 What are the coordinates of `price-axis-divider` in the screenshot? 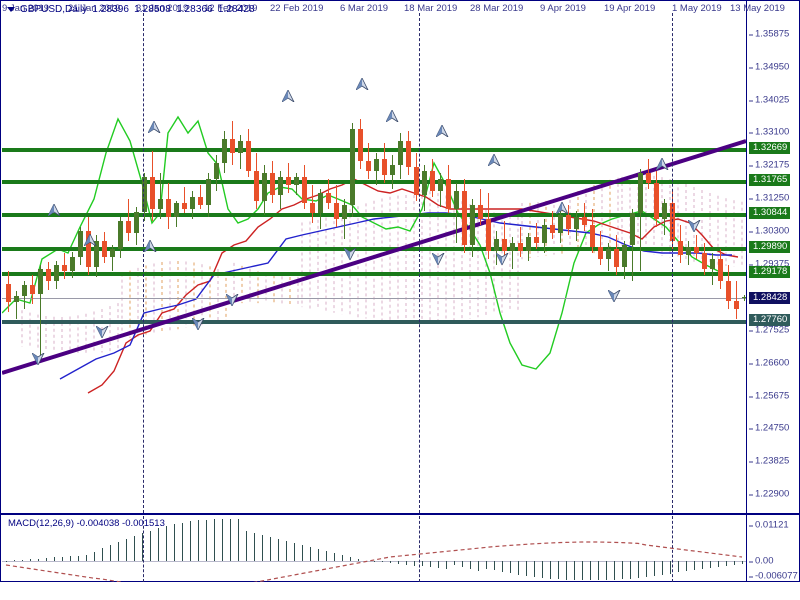 It's located at (746, 257).